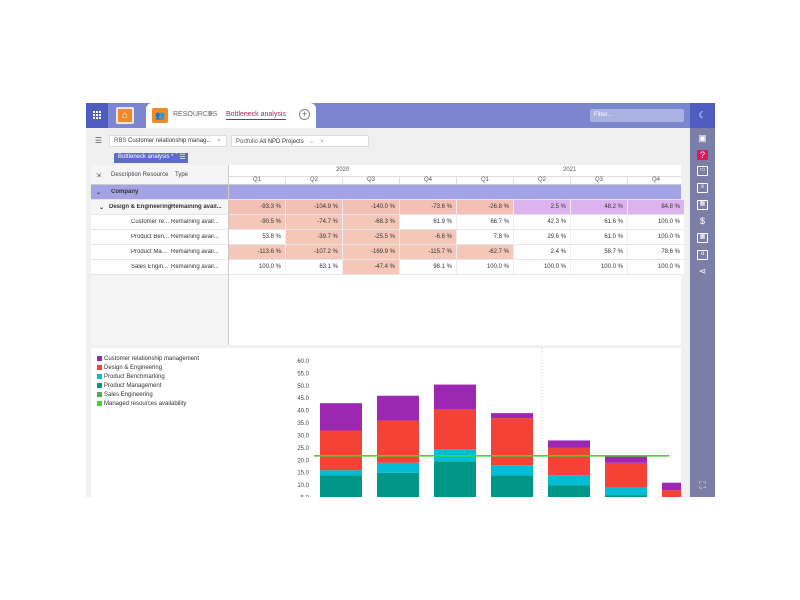  What do you see at coordinates (598, 207) in the screenshot?
I see `table-cell: 48.2 %` at bounding box center [598, 207].